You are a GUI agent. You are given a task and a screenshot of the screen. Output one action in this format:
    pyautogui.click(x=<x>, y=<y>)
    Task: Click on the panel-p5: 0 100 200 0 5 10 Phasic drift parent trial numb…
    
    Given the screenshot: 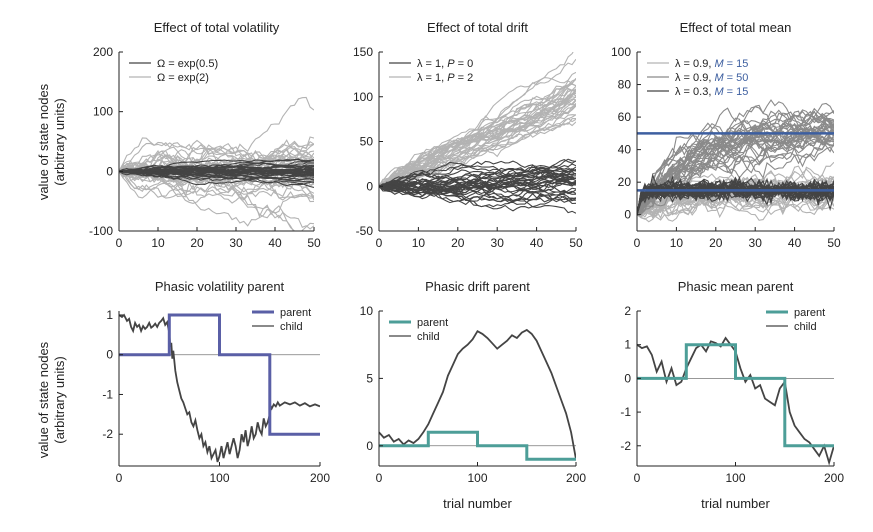 What is the action you would take?
    pyautogui.click(x=473, y=395)
    